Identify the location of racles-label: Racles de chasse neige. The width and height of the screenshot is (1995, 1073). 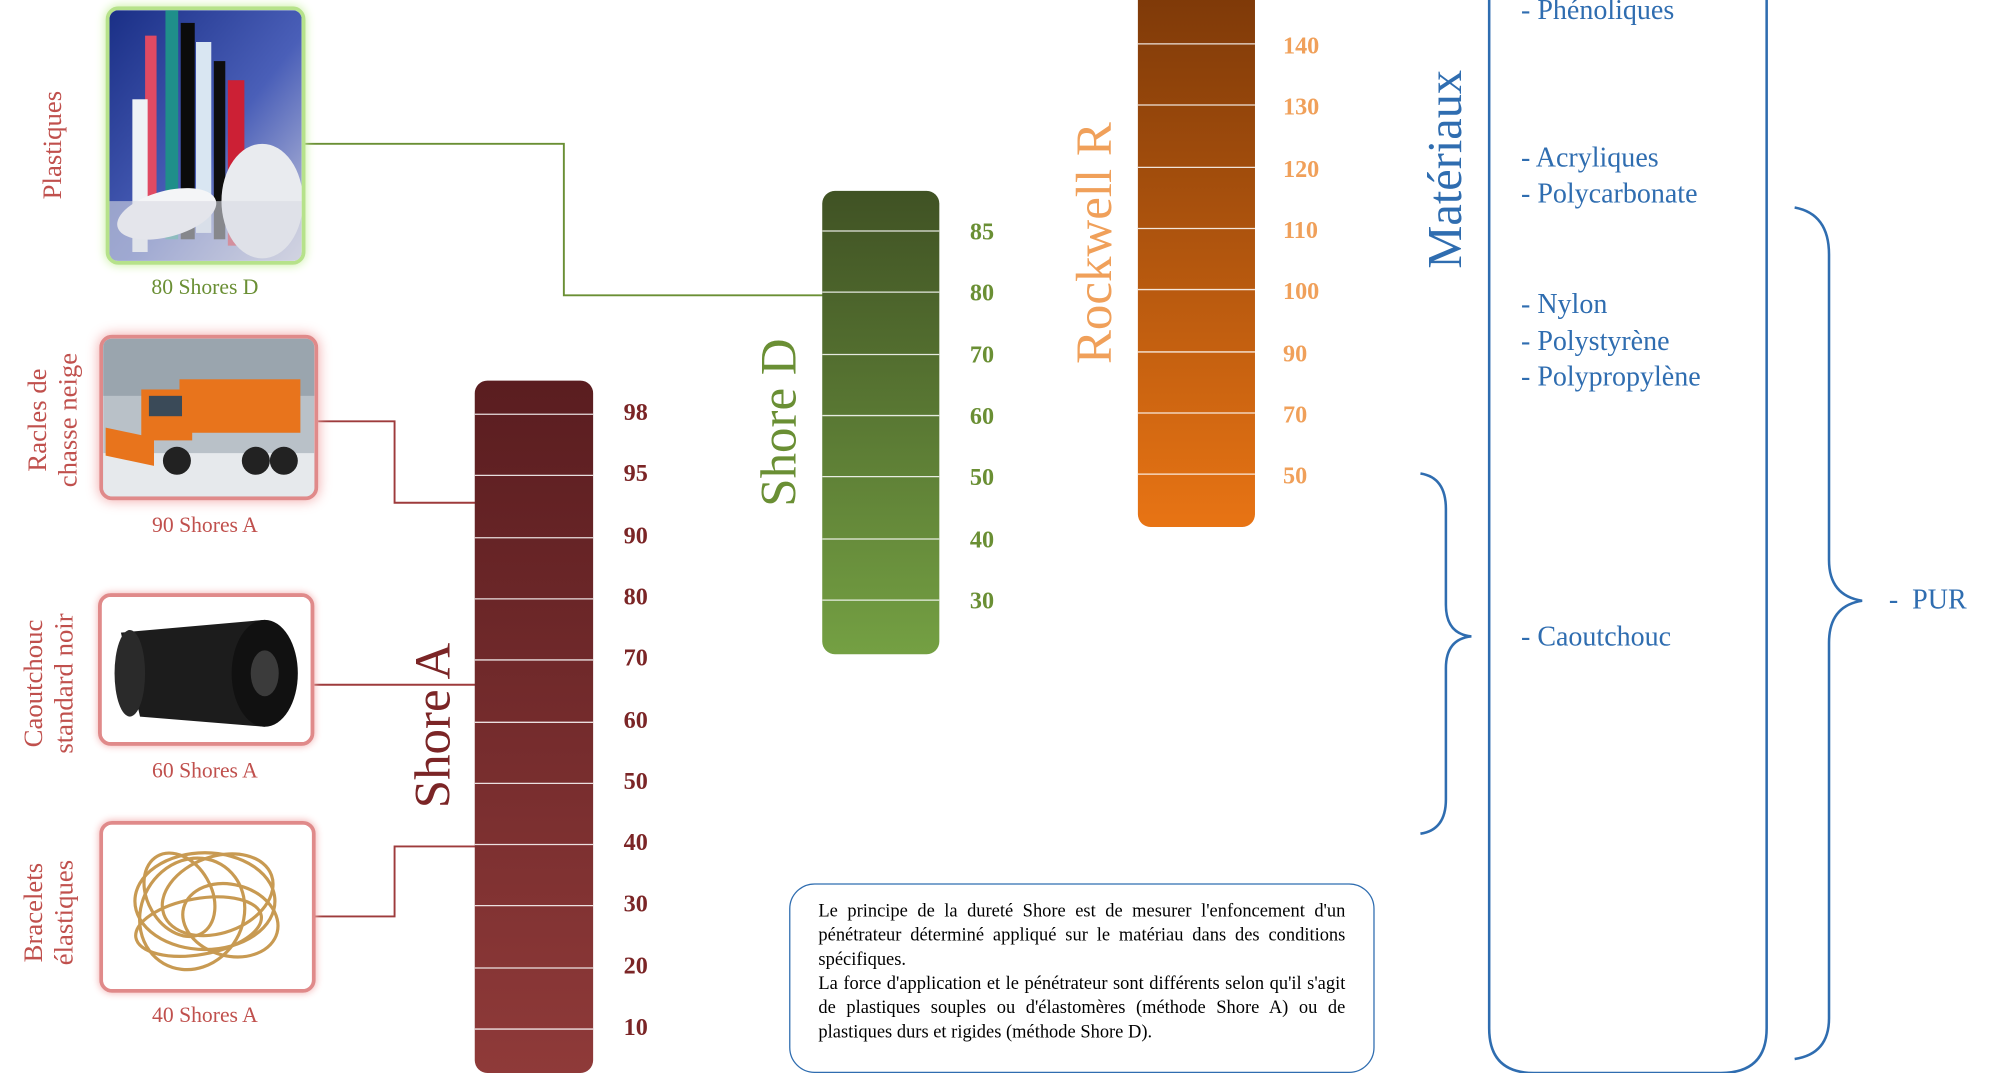
(52, 420).